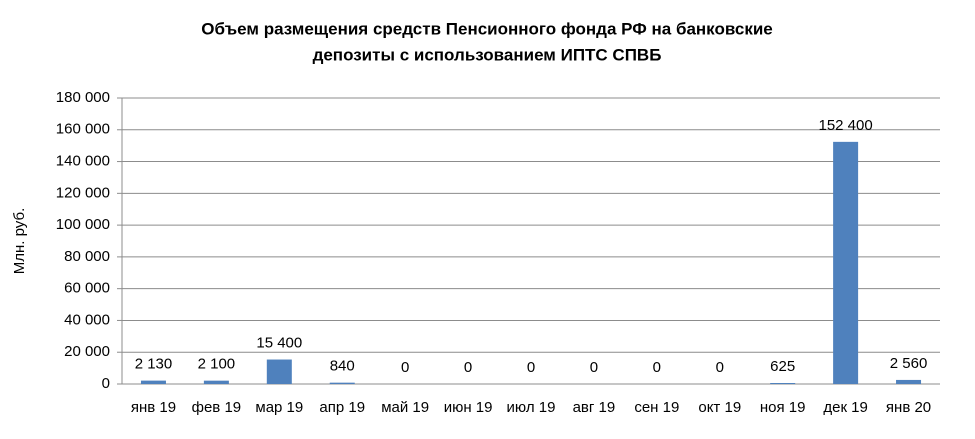 This screenshot has height=439, width=975. What do you see at coordinates (783, 407) in the screenshot?
I see `x-tick-label: ноя 19` at bounding box center [783, 407].